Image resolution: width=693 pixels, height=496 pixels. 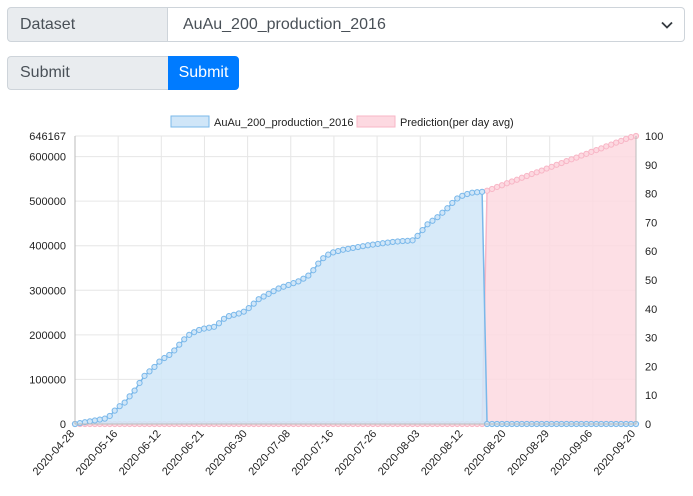 I want to click on submit-label: Submit, so click(x=87, y=73).